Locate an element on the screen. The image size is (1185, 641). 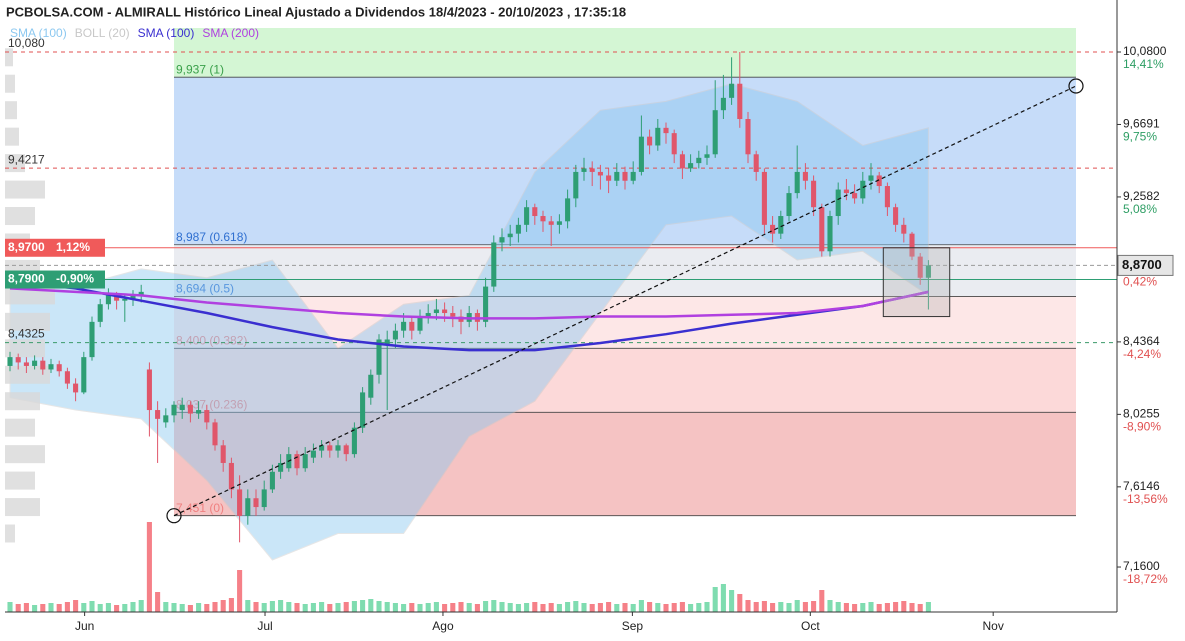
legend-entry: SMA (100) is located at coordinates (166, 33).